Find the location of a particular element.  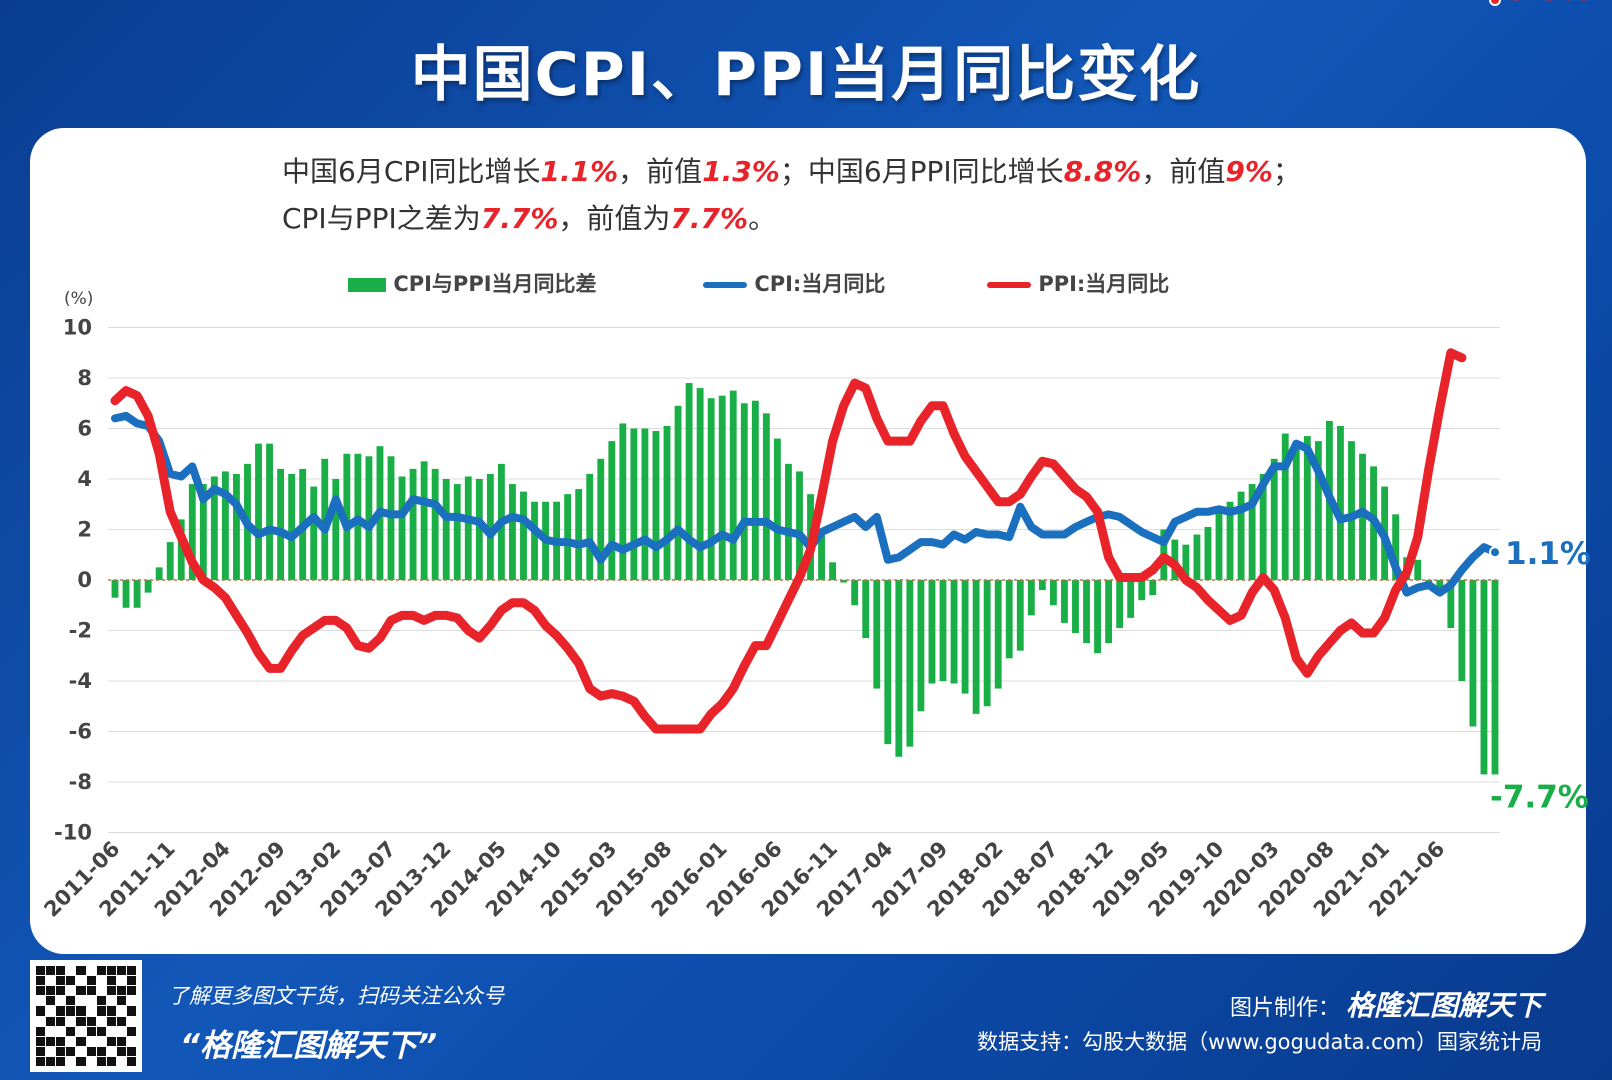

y-tick-label: 2 is located at coordinates (84, 530).